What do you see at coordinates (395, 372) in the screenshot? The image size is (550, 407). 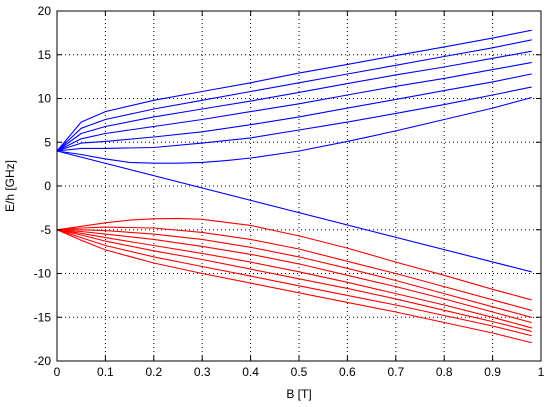 I see `x-tick-label: 0.7` at bounding box center [395, 372].